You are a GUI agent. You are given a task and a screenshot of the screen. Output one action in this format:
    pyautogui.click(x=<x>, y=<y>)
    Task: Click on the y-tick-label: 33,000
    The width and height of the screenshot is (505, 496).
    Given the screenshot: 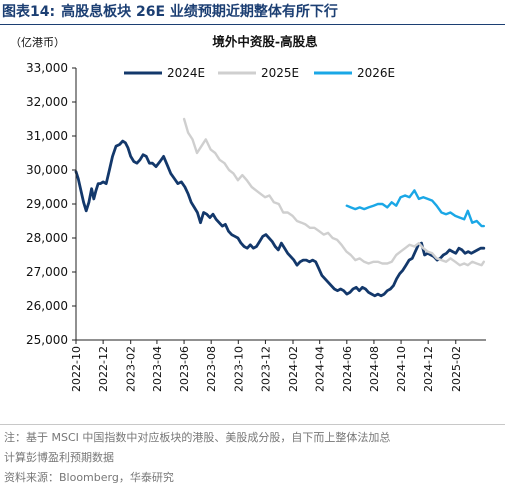 What is the action you would take?
    pyautogui.click(x=47, y=68)
    